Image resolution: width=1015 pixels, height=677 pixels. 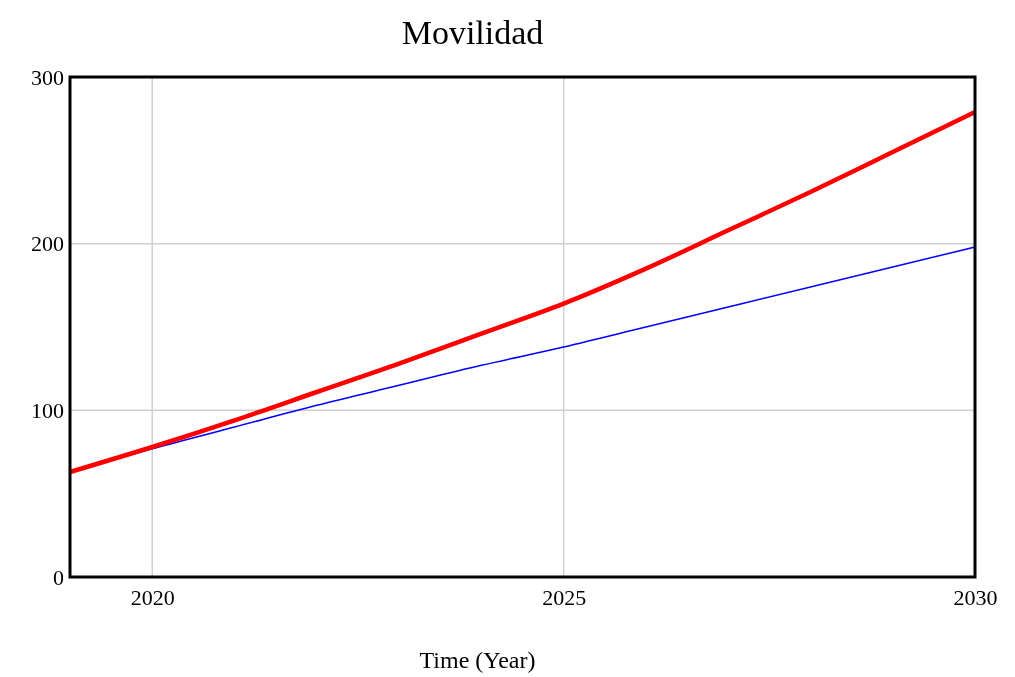 What do you see at coordinates (564, 597) in the screenshot?
I see `x-tick-label: 2025` at bounding box center [564, 597].